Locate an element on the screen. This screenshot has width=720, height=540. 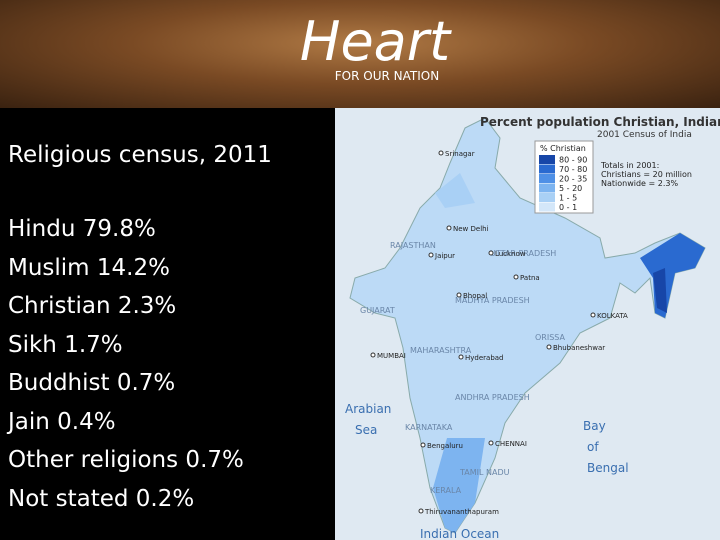
city-label: CHENNAI is located at coordinates (511, 444).